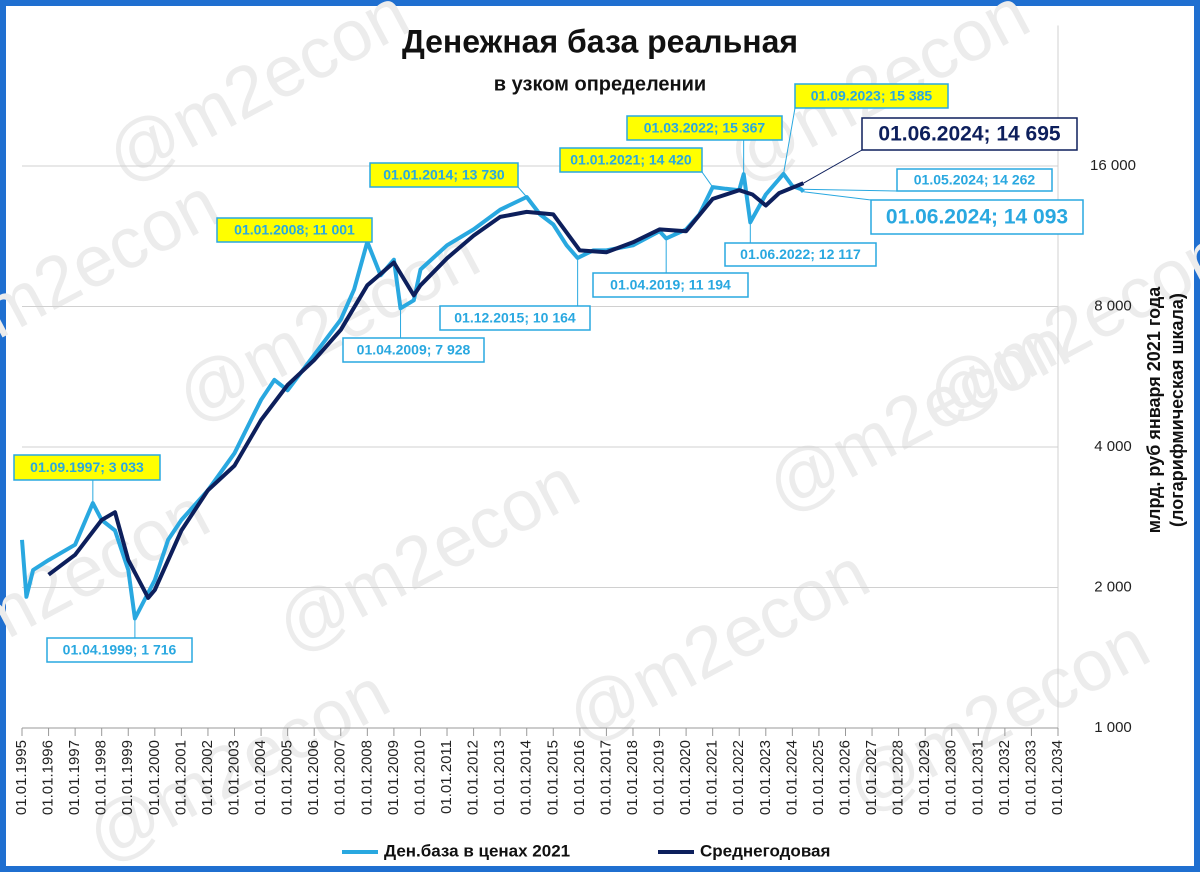 The image size is (1200, 872). I want to click on x-tick-label: 01.01.2013, so click(499, 777).